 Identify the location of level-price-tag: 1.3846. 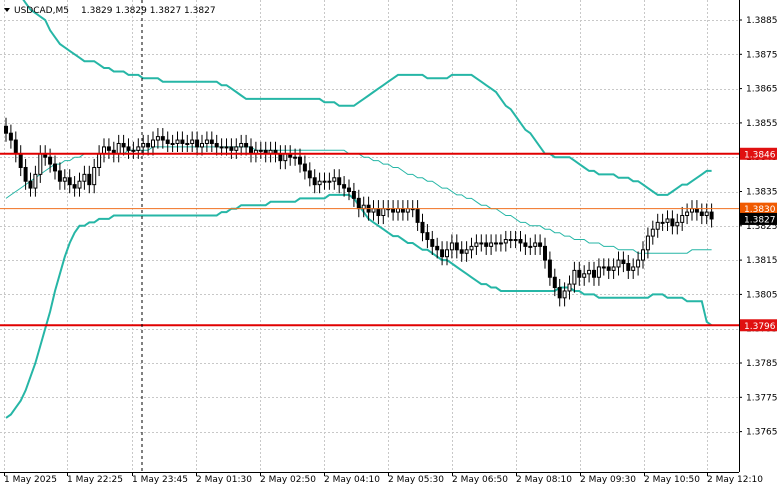
(758, 153).